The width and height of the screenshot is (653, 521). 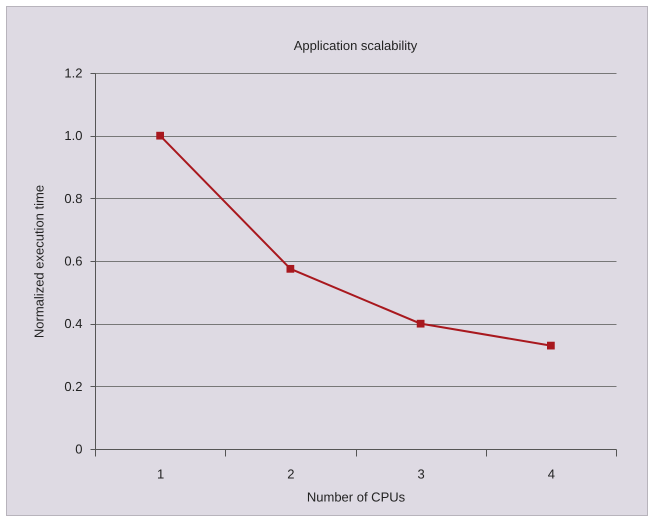 I want to click on y-tick-label: 1.2, so click(x=73, y=73).